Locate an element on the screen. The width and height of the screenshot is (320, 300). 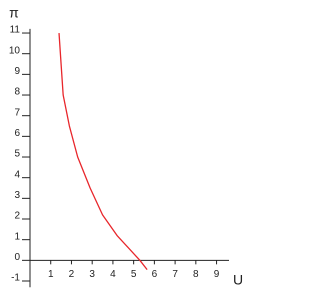
y-tick-label: 7 is located at coordinates (17, 112).